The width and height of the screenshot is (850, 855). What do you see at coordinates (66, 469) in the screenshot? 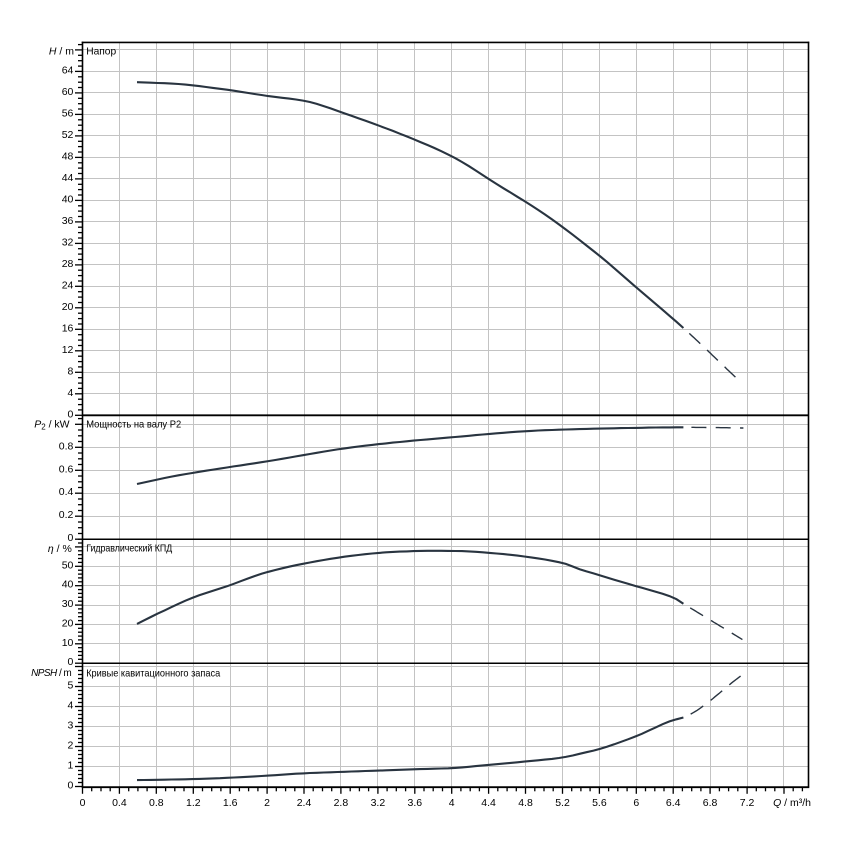
I see `svg-text: 0.6` at bounding box center [66, 469].